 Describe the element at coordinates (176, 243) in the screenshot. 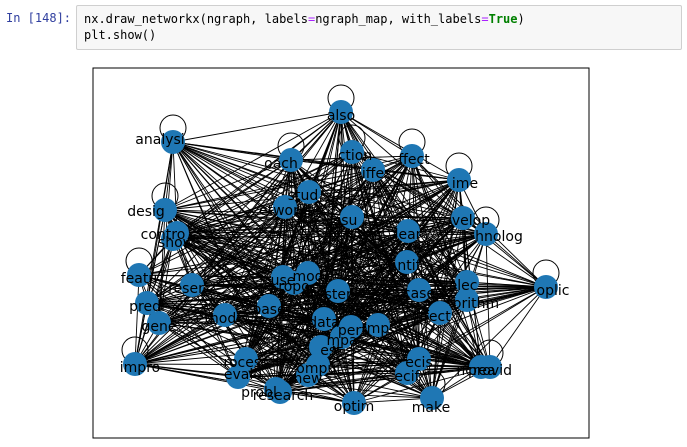

I see `node-label: show` at that location.